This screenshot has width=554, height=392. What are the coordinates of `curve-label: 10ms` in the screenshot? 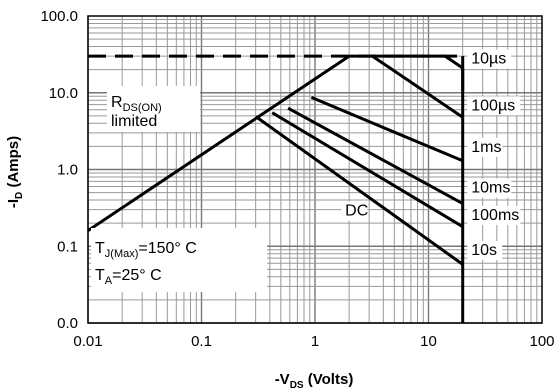 It's located at (490, 188).